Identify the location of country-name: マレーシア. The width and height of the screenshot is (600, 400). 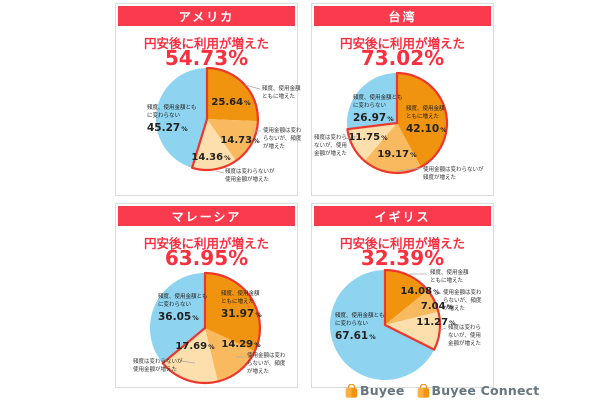
(206, 216).